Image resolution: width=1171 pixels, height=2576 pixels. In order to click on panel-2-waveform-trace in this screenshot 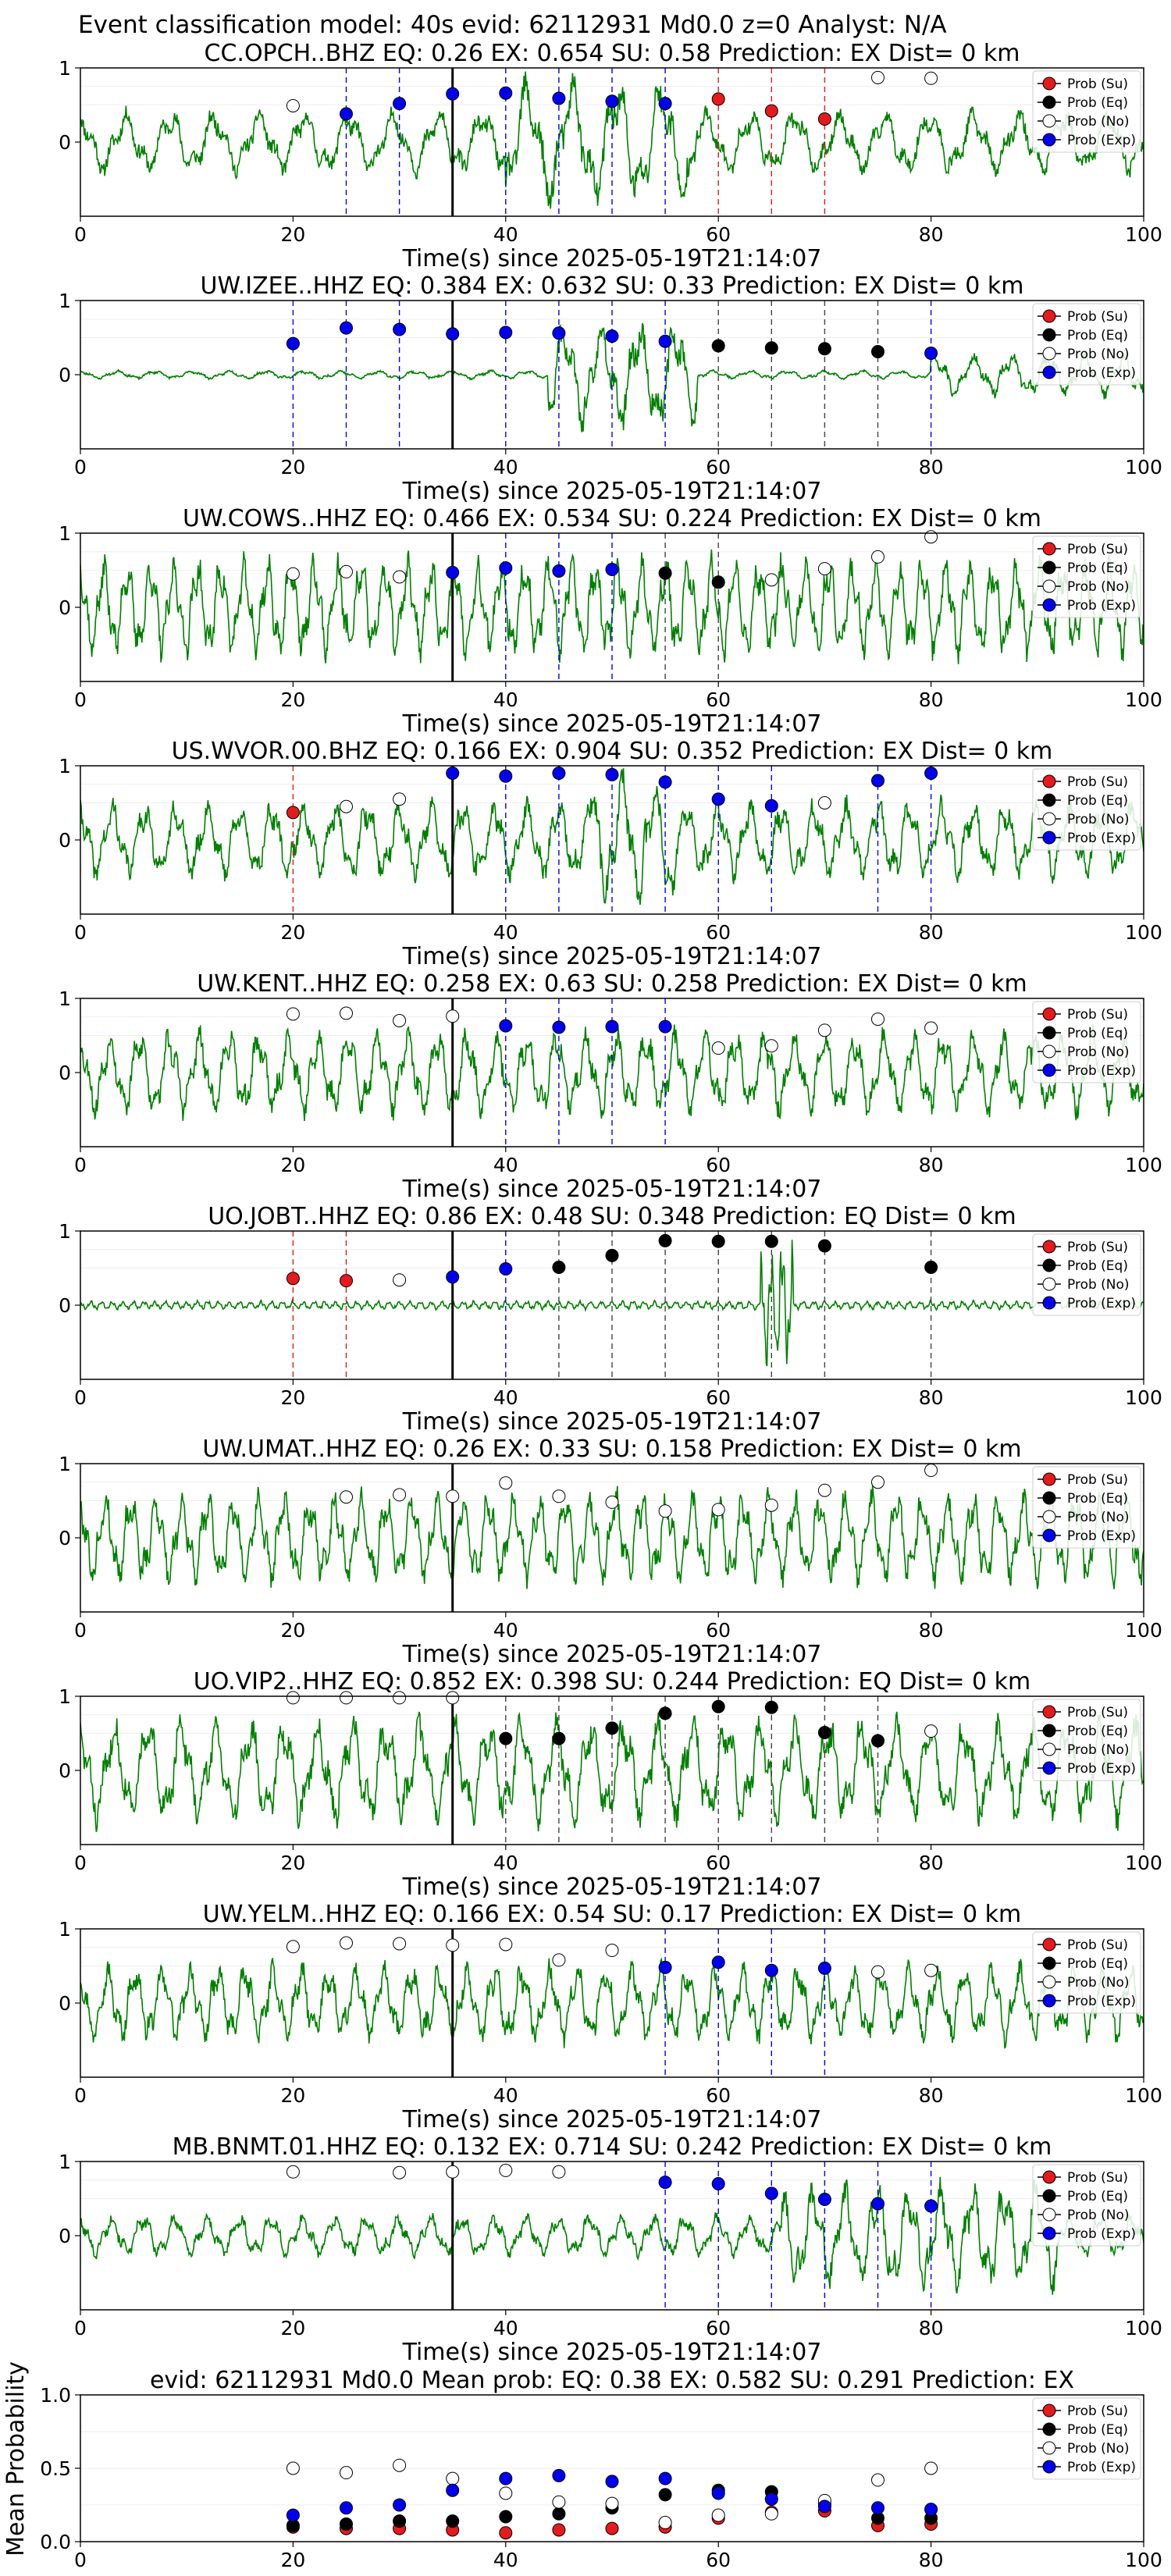, I will do `click(612, 377)`.